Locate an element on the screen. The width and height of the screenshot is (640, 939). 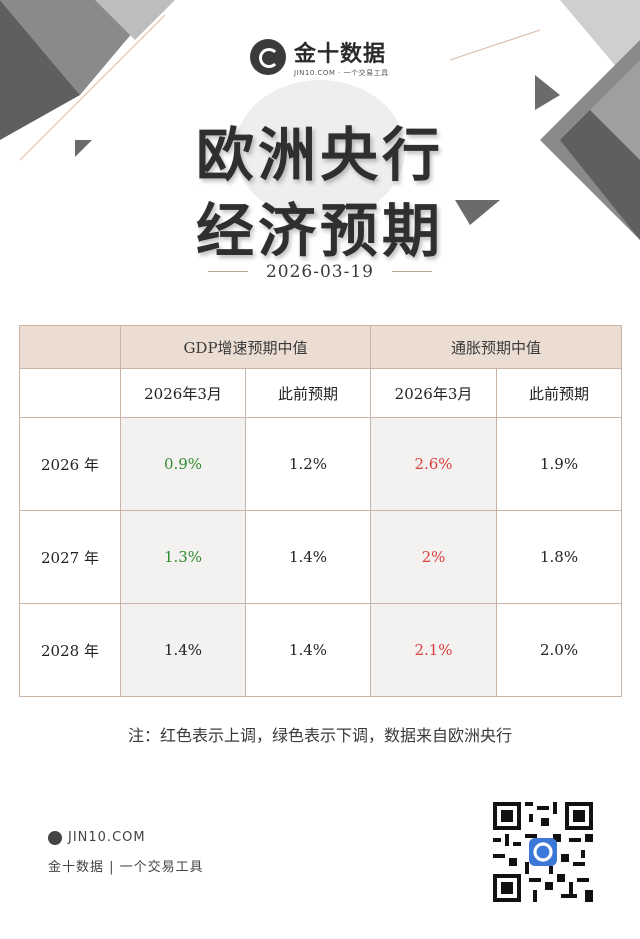
corner-cell is located at coordinates (70, 347).